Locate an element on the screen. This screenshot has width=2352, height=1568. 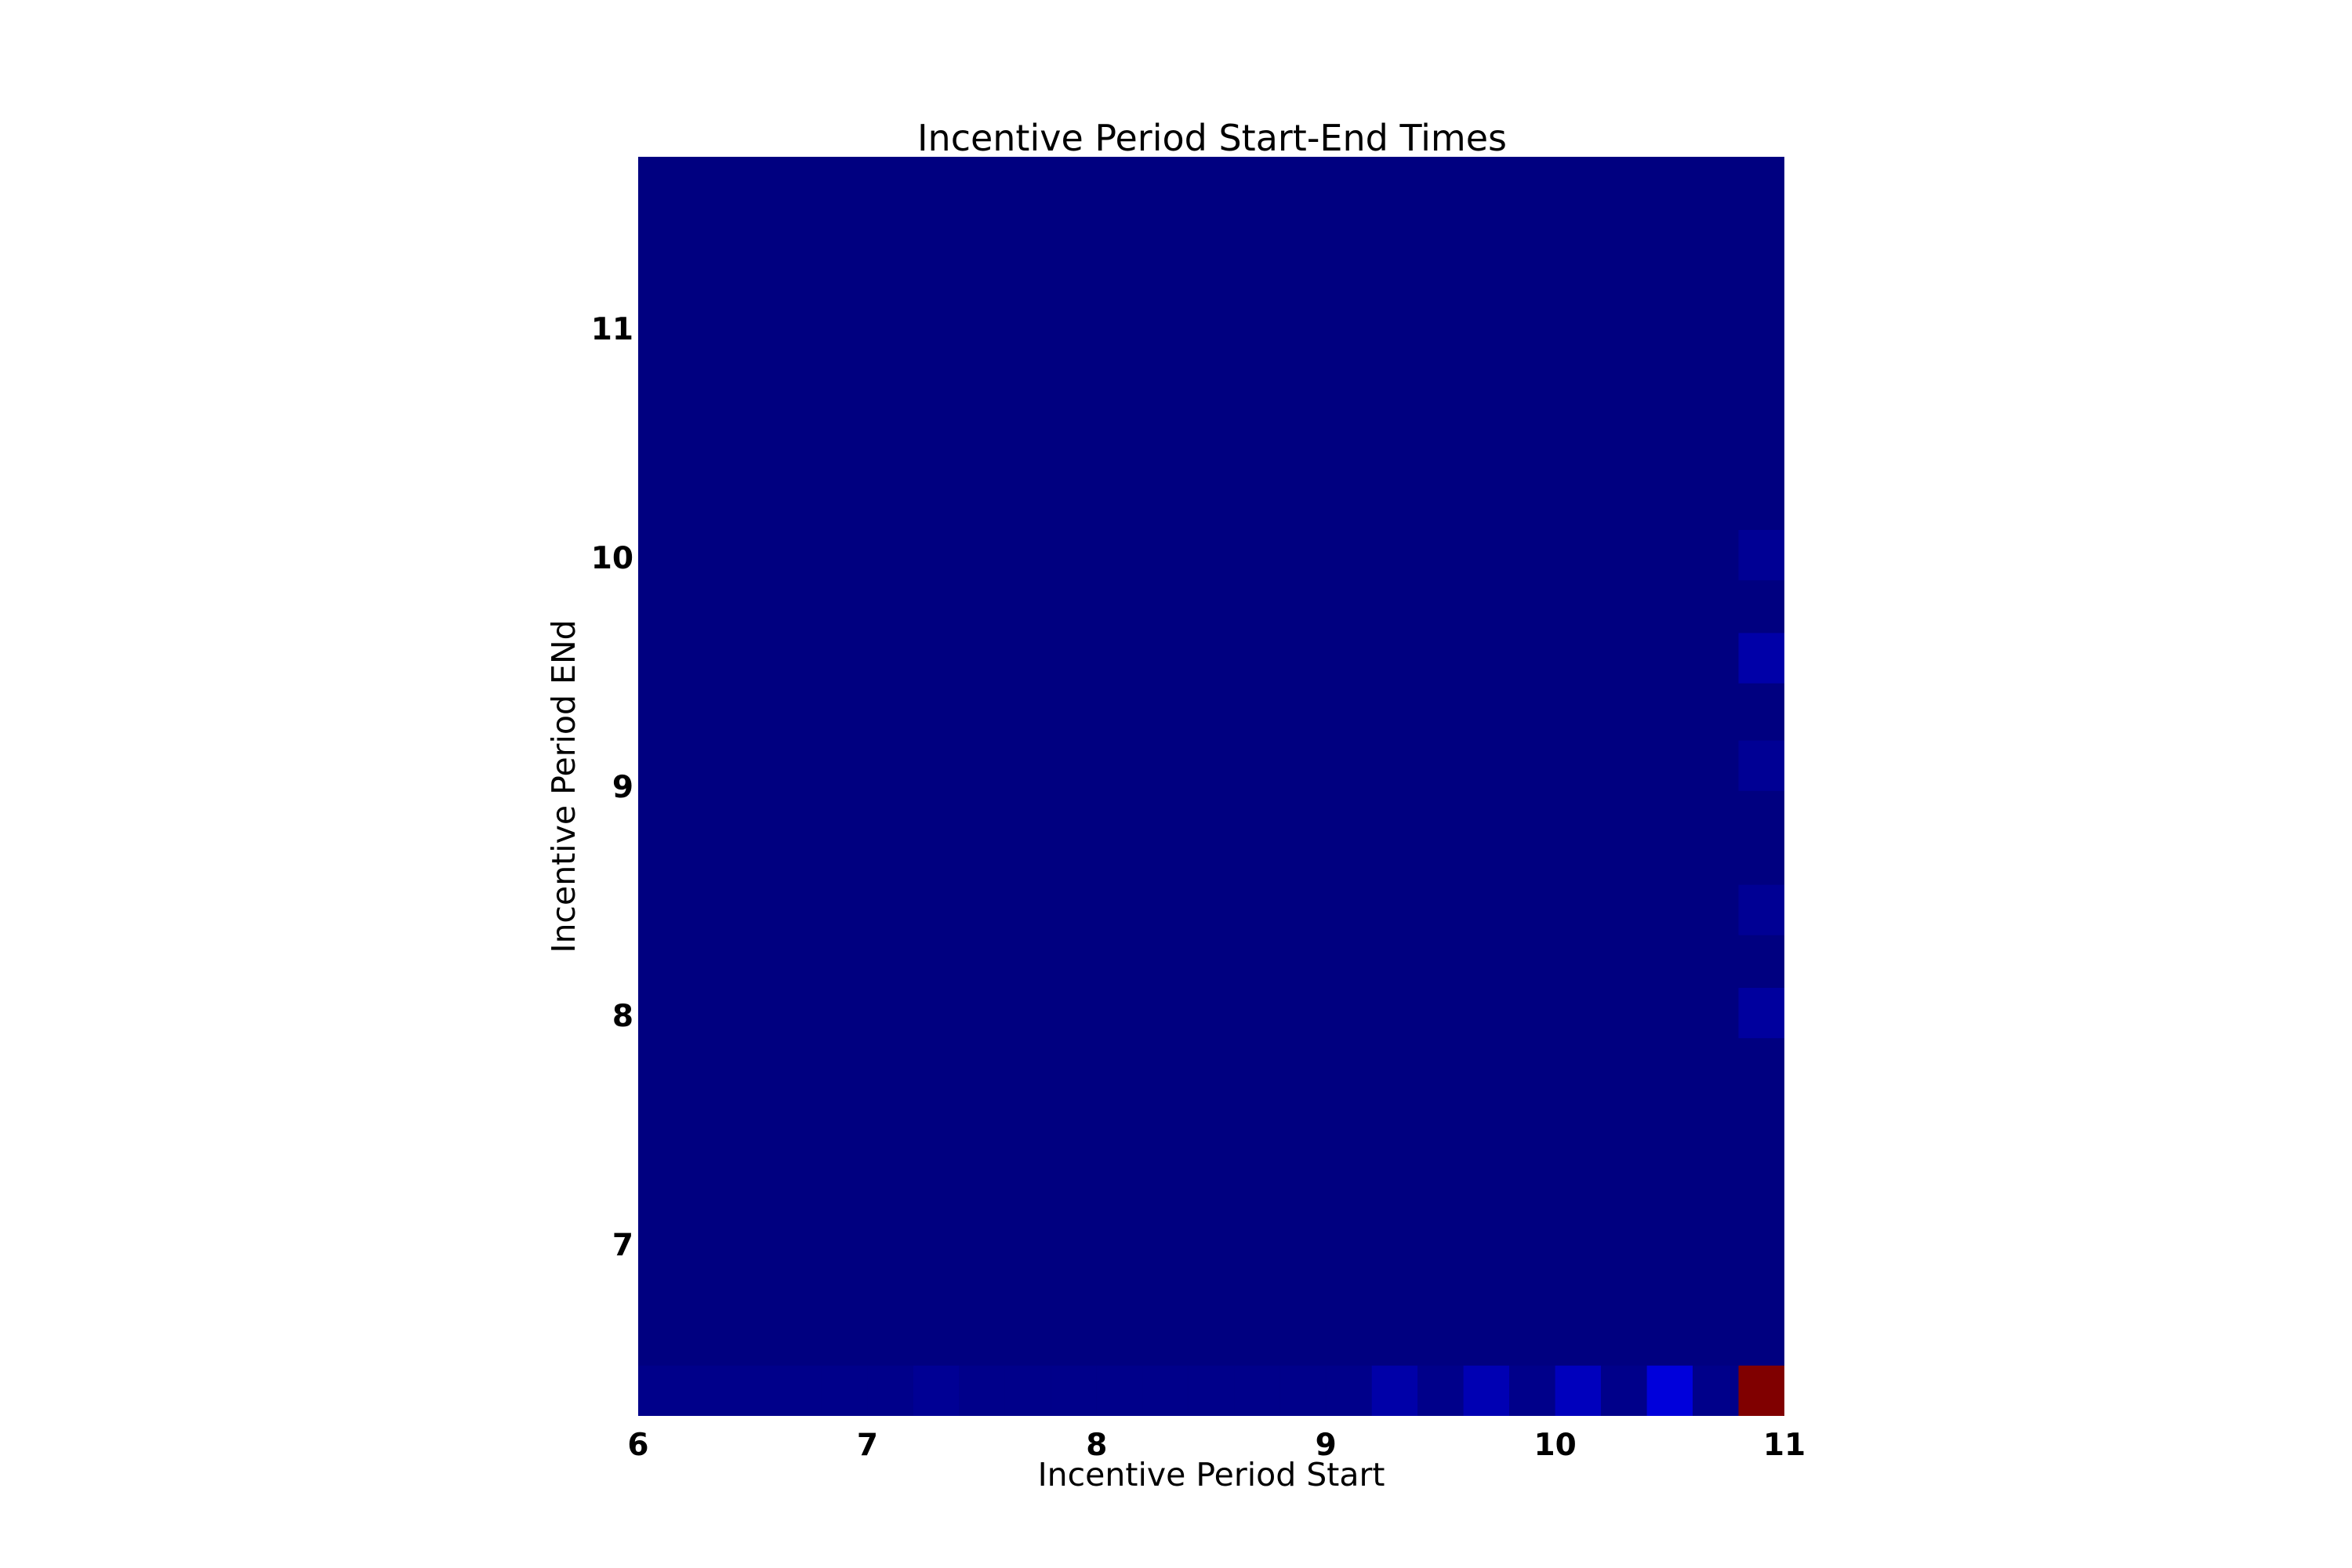
x-tick-label: 9 is located at coordinates (1326, 1445).